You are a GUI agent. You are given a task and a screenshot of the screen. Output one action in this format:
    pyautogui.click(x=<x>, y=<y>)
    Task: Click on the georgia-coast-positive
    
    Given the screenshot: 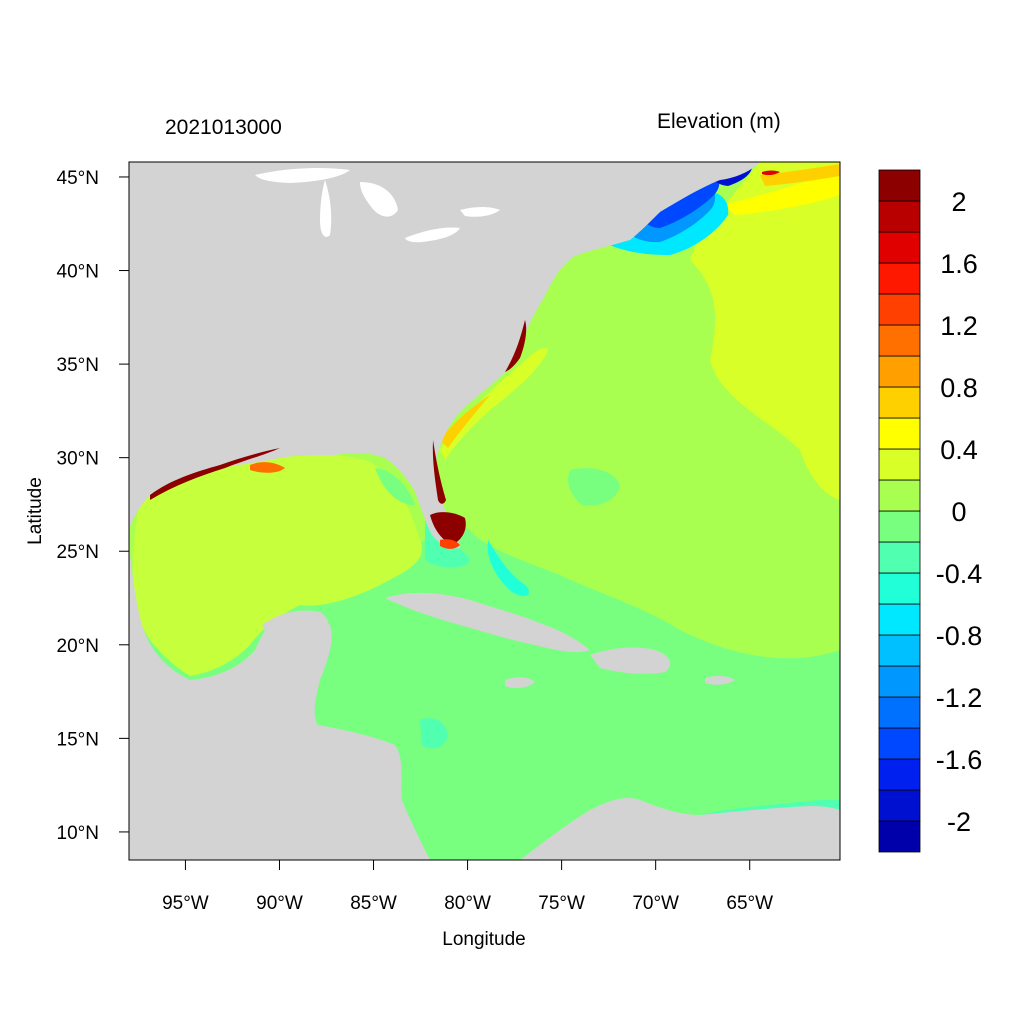 What is the action you would take?
    pyautogui.click(x=465, y=421)
    